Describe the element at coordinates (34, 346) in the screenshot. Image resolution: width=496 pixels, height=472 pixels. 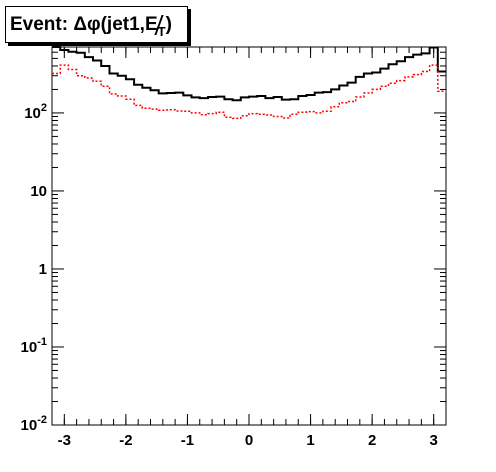
I see `y-tick-label: 10⁻¹` at that location.